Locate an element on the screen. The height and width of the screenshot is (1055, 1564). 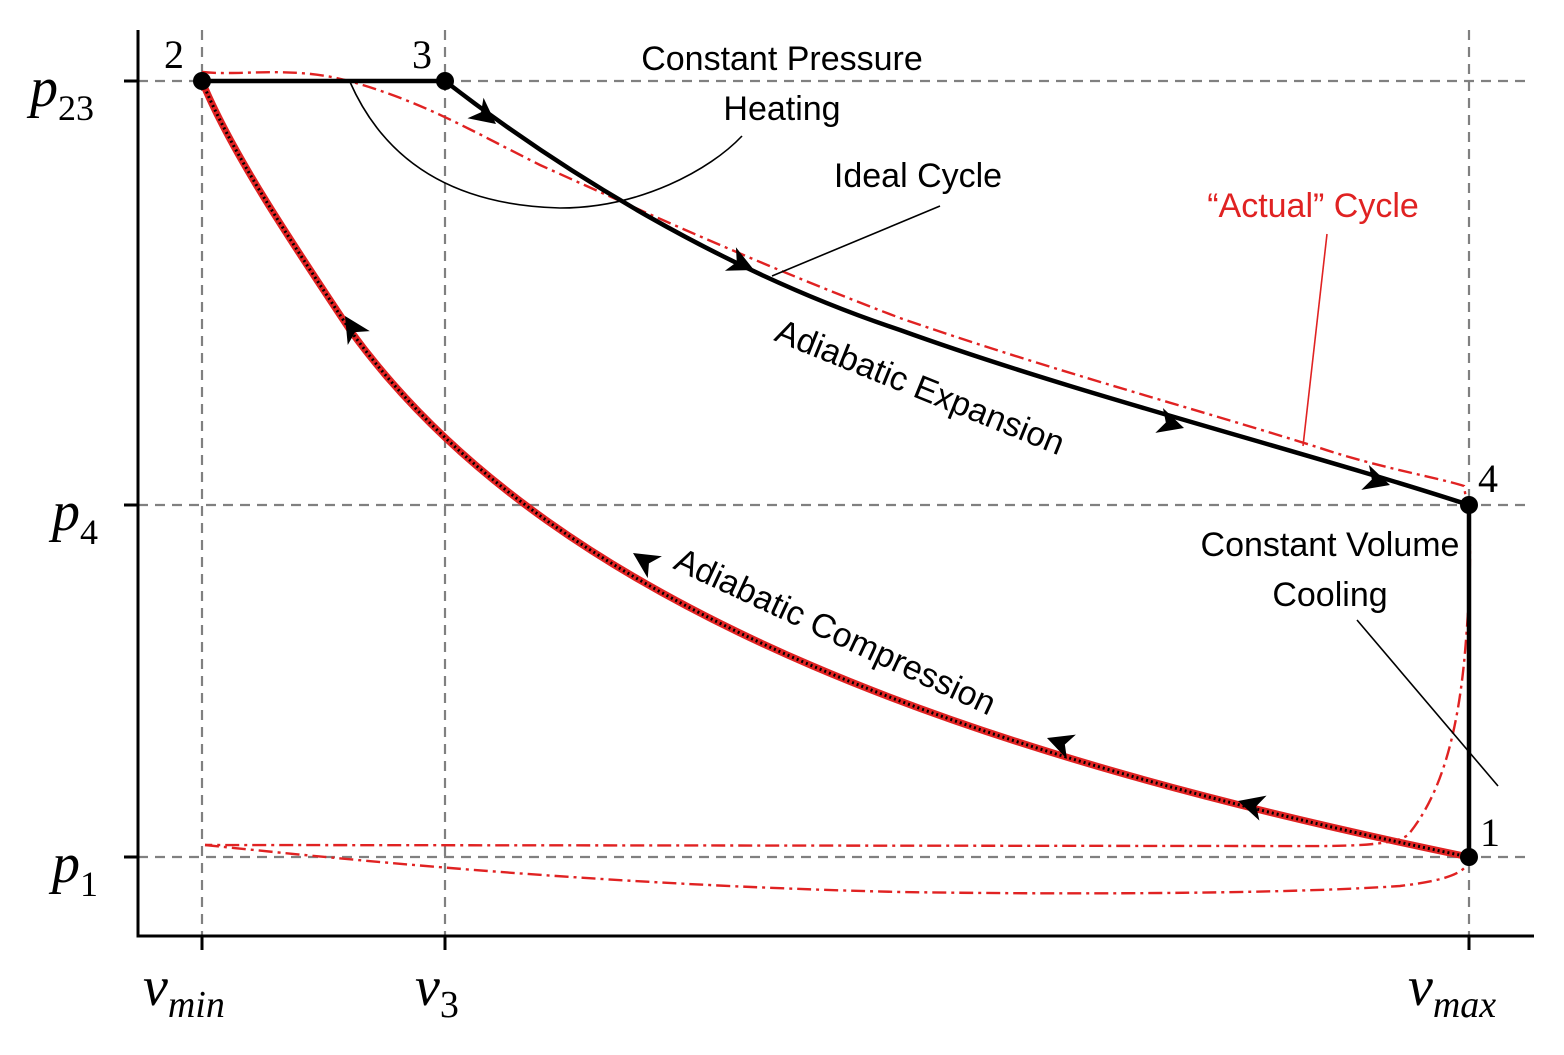
x-tick-label-vmax-sub: max is located at coordinates (1464, 1005).